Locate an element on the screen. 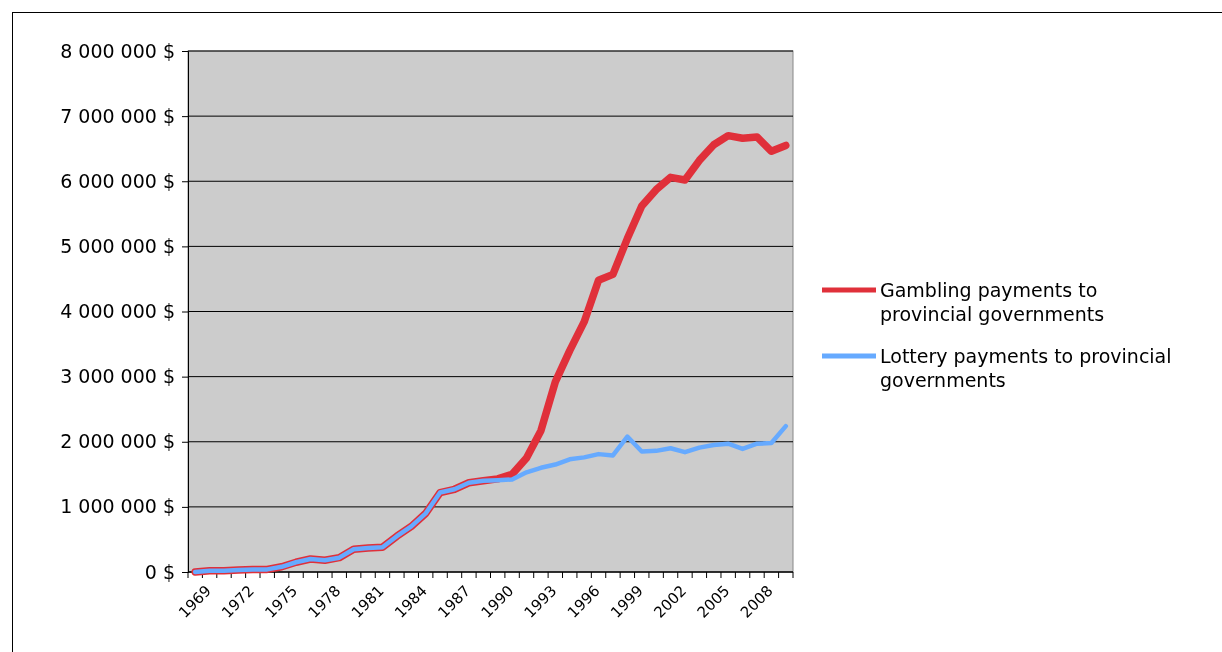 Image resolution: width=1222 pixels, height=652 pixels. y-tick-label: 1 000 000 $ is located at coordinates (117, 506).